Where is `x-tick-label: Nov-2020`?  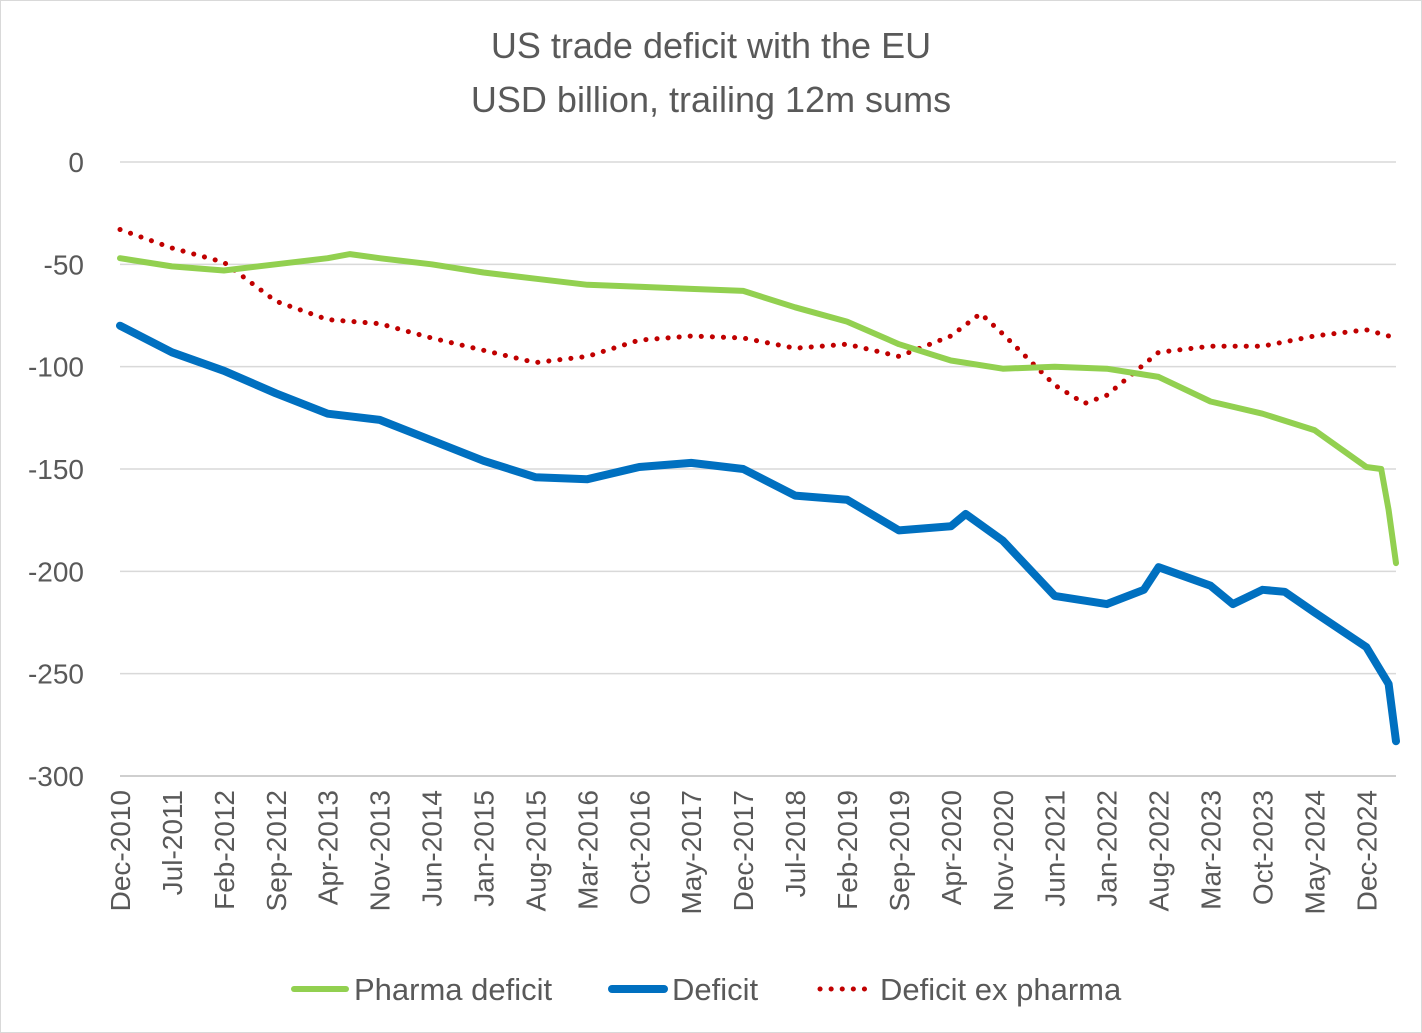
x-tick-label: Nov-2020 is located at coordinates (1003, 850).